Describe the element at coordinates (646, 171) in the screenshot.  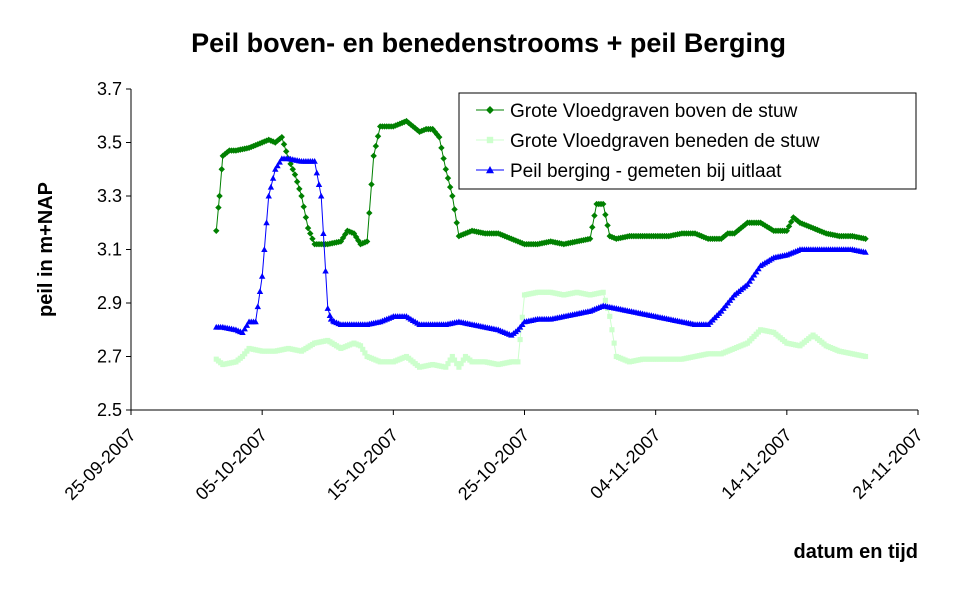
I see `legend-label: Peil berging - gemeten bij uitlaat` at that location.